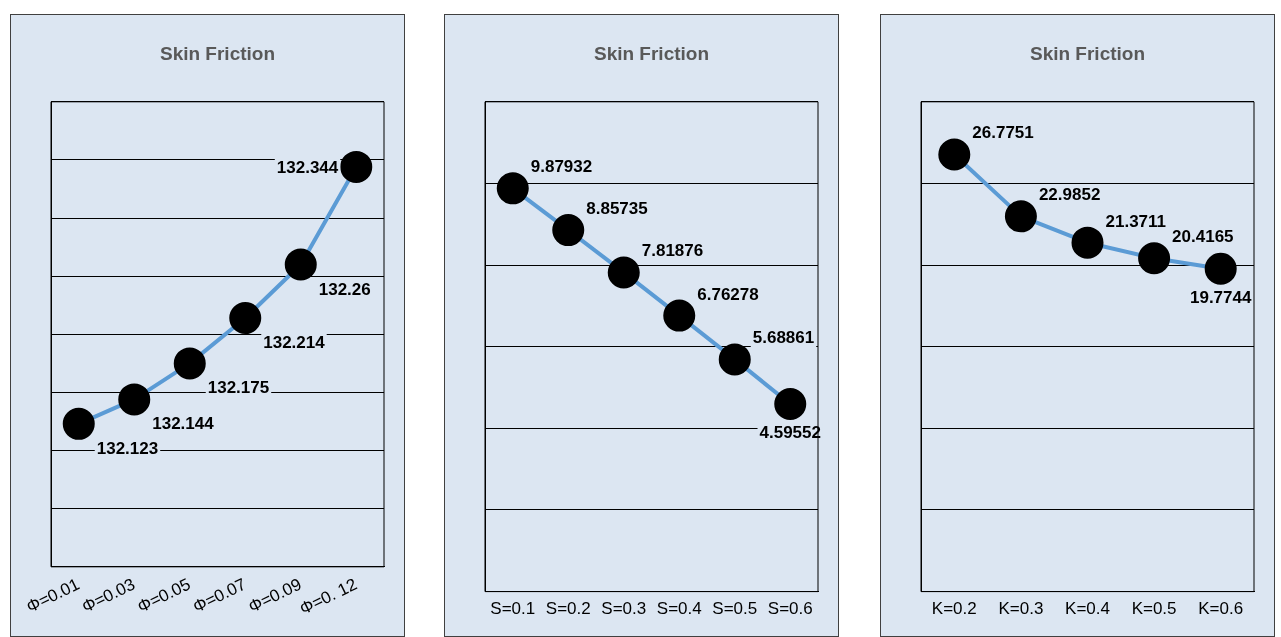 The width and height of the screenshot is (1281, 637). What do you see at coordinates (294, 343) in the screenshot?
I see `data-label: 132.214` at bounding box center [294, 343].